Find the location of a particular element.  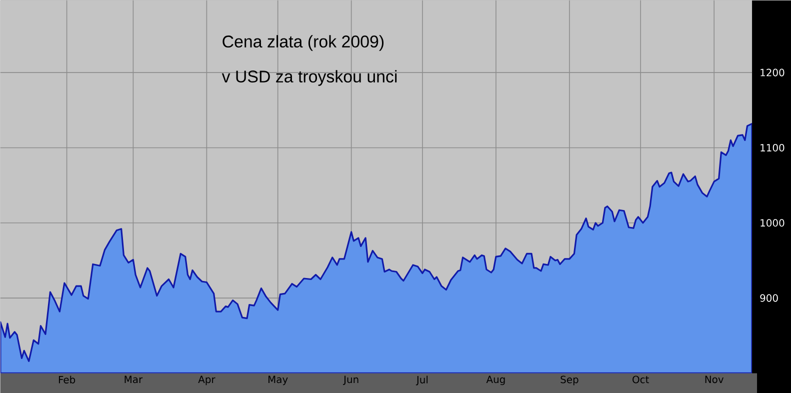

x-tick-label: Nov is located at coordinates (714, 380).